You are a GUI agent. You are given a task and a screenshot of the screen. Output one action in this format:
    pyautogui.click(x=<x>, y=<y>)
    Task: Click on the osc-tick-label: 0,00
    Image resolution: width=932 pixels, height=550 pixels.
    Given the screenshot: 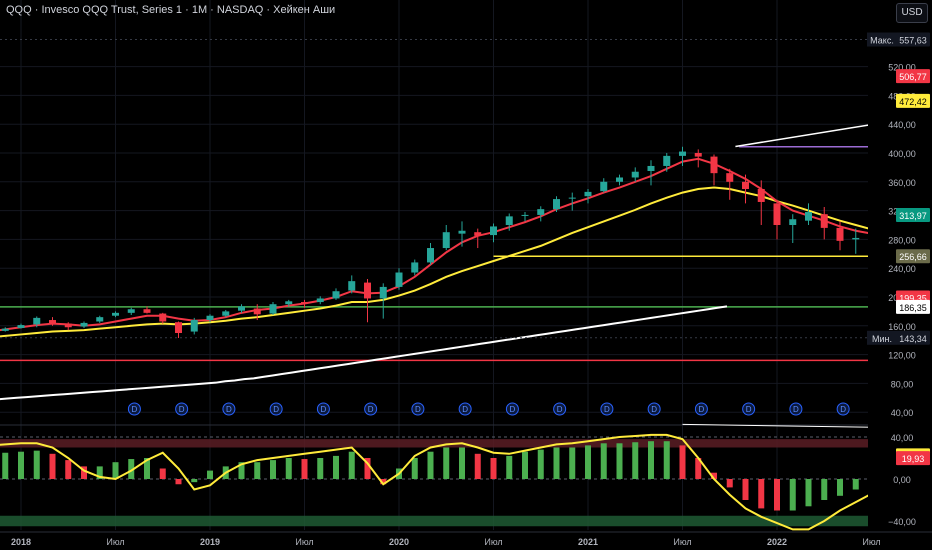 What is the action you would take?
    pyautogui.click(x=902, y=480)
    